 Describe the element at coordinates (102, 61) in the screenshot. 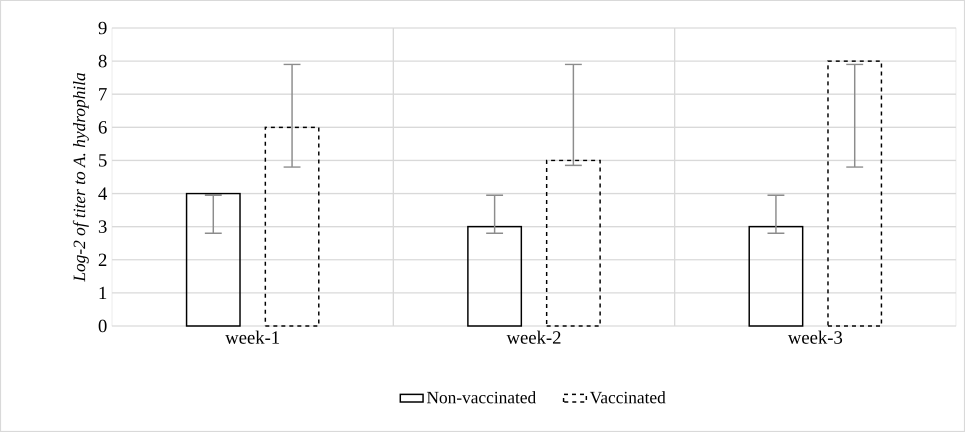

I see `y-tick-label: 8` at that location.